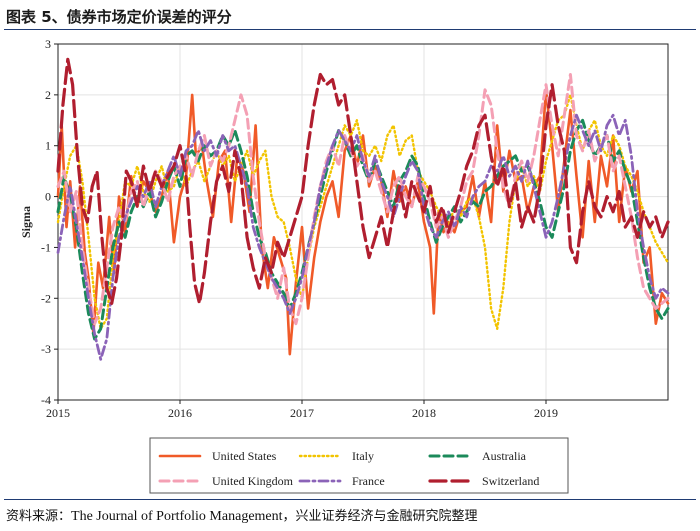 Image resolution: width=700 pixels, height=531 pixels. Describe the element at coordinates (58, 413) in the screenshot. I see `x-tick-label: 2015` at that location.